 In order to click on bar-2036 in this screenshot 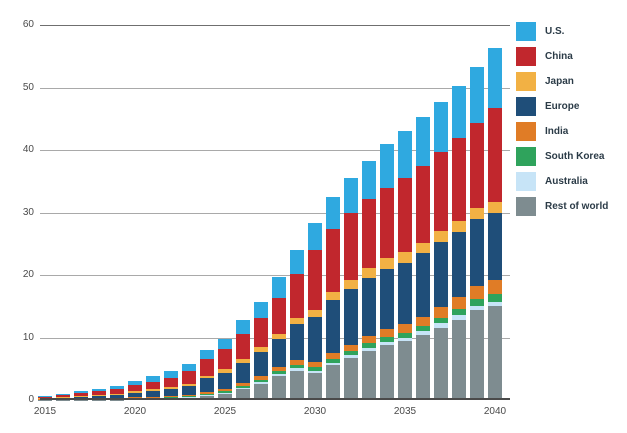, I will do `click(423, 212)`.